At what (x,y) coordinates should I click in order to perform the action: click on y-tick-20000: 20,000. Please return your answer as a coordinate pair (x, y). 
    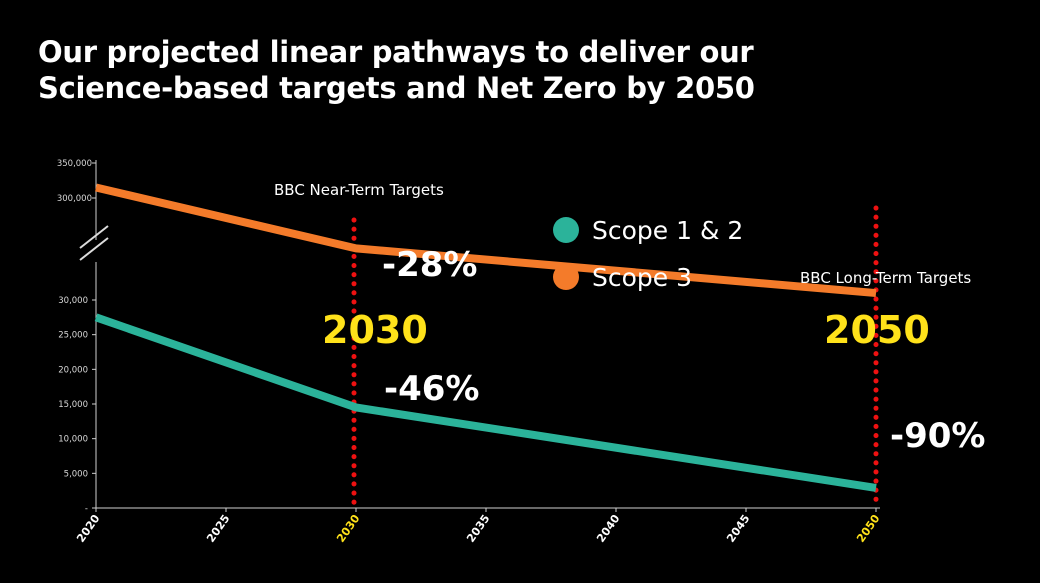
    Looking at the image, I should click on (73, 370).